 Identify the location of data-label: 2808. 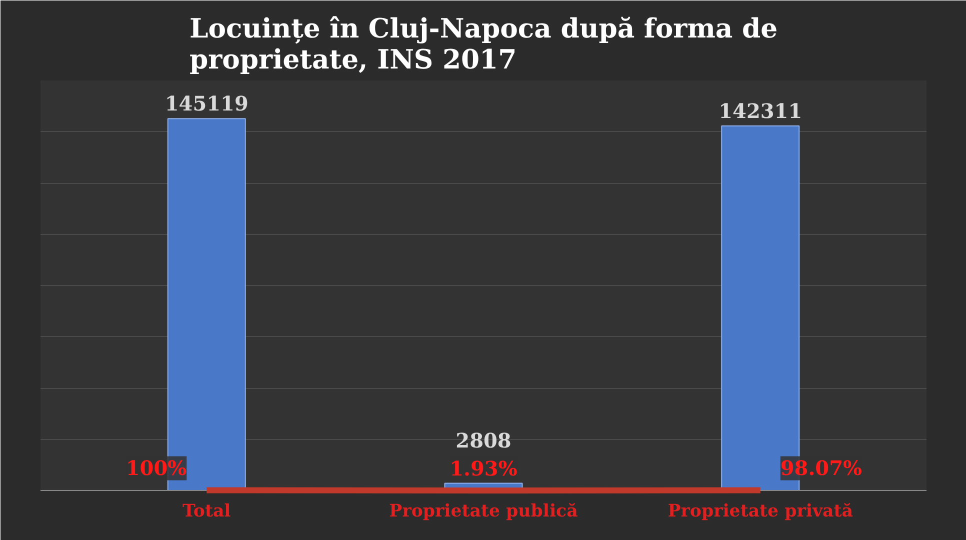
(484, 440).